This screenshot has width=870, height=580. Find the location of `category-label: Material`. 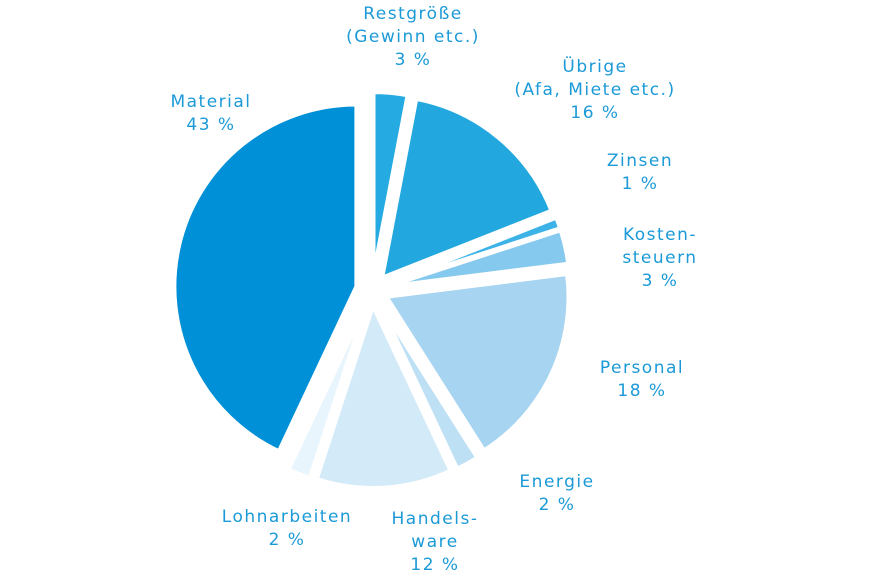

category-label: Material is located at coordinates (211, 102).